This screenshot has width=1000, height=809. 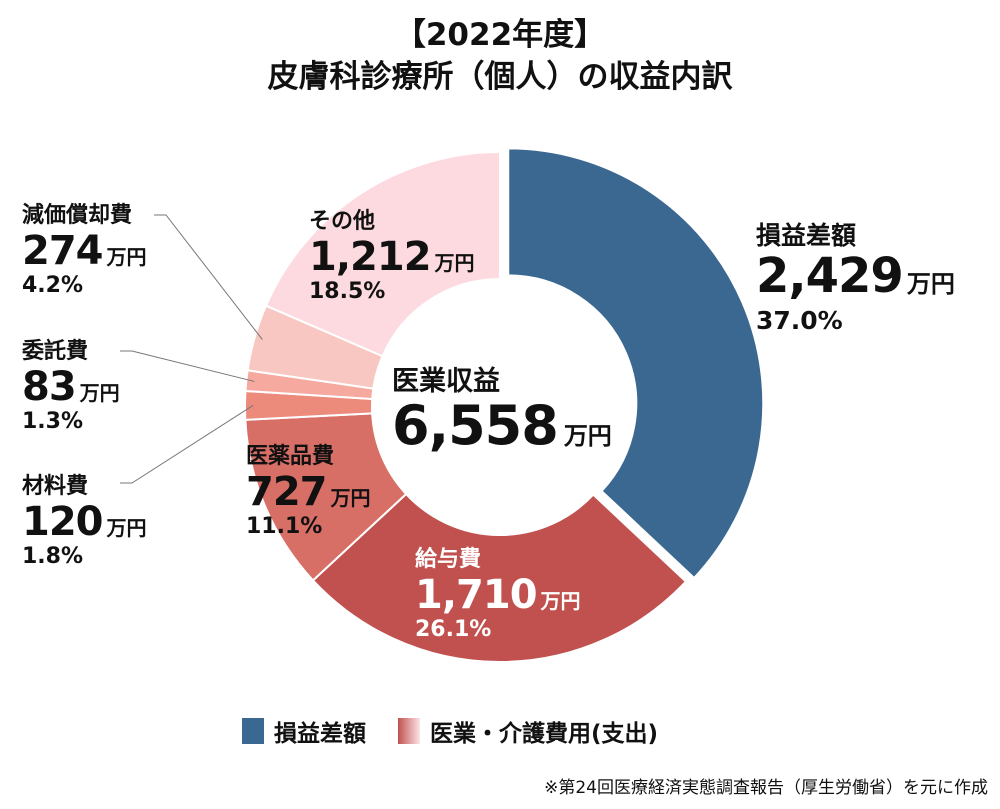 I want to click on legend-swatch-profit, so click(x=253, y=731).